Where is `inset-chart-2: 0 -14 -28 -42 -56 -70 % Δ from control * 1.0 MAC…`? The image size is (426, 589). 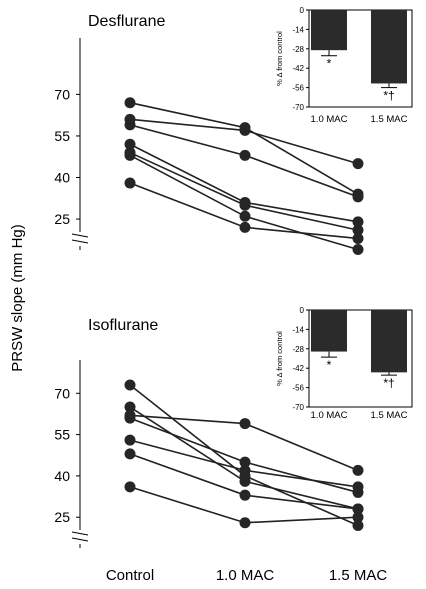 inset-chart-2: 0 -14 -28 -42 -56 -70 % Δ from control * 1.0 MAC… is located at coordinates (344, 363).